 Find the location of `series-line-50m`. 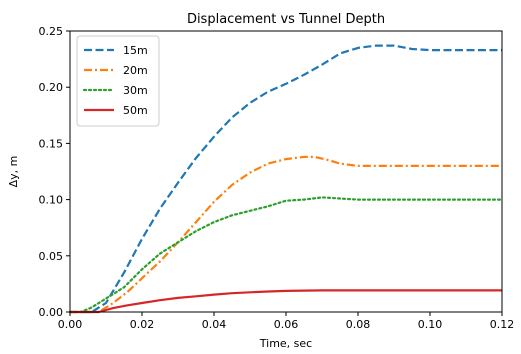

series-line-50m is located at coordinates (286, 301).